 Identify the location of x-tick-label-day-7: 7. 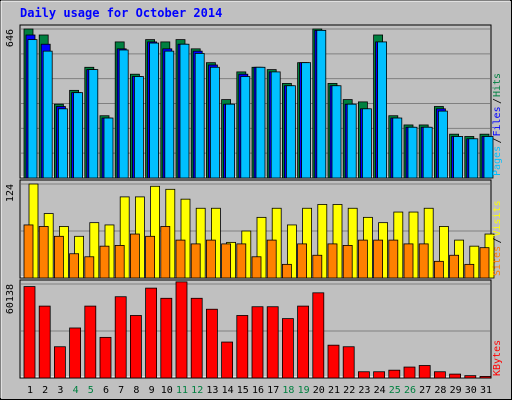
(121, 390).